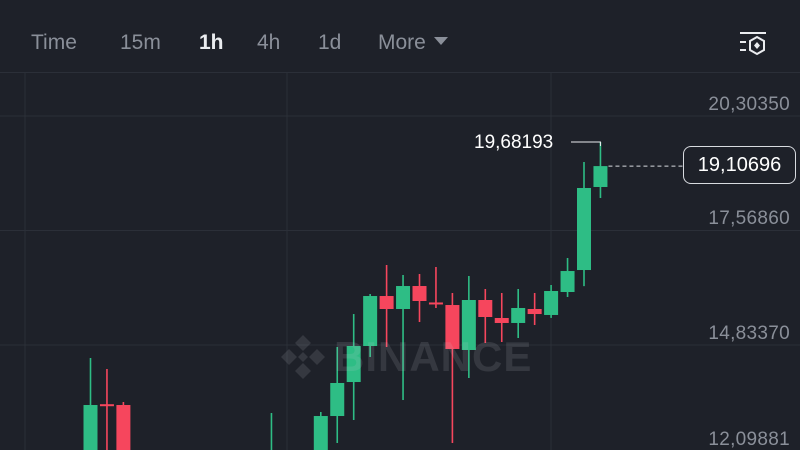 This screenshot has width=800, height=450. I want to click on tab-time: Time, so click(54, 42).